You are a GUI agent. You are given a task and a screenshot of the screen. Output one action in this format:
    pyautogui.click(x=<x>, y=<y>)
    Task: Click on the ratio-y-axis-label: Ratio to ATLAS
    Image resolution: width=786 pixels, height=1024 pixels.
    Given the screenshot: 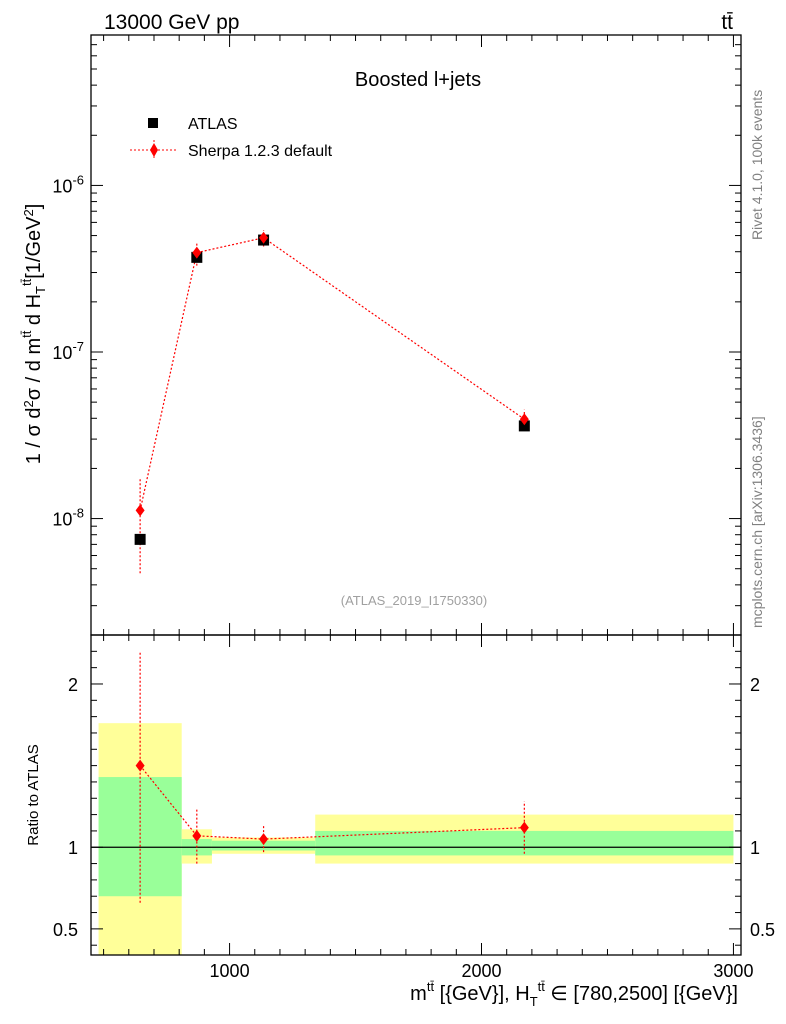 What is the action you would take?
    pyautogui.click(x=33, y=794)
    